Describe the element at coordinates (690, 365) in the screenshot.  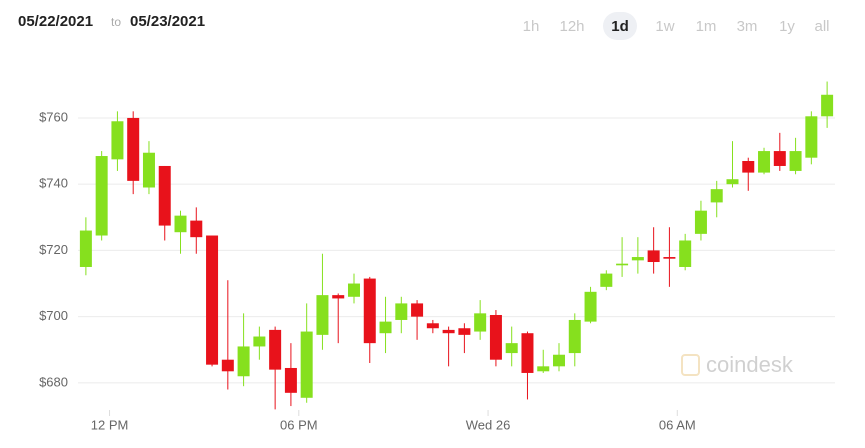
I see `watermark-logo` at that location.